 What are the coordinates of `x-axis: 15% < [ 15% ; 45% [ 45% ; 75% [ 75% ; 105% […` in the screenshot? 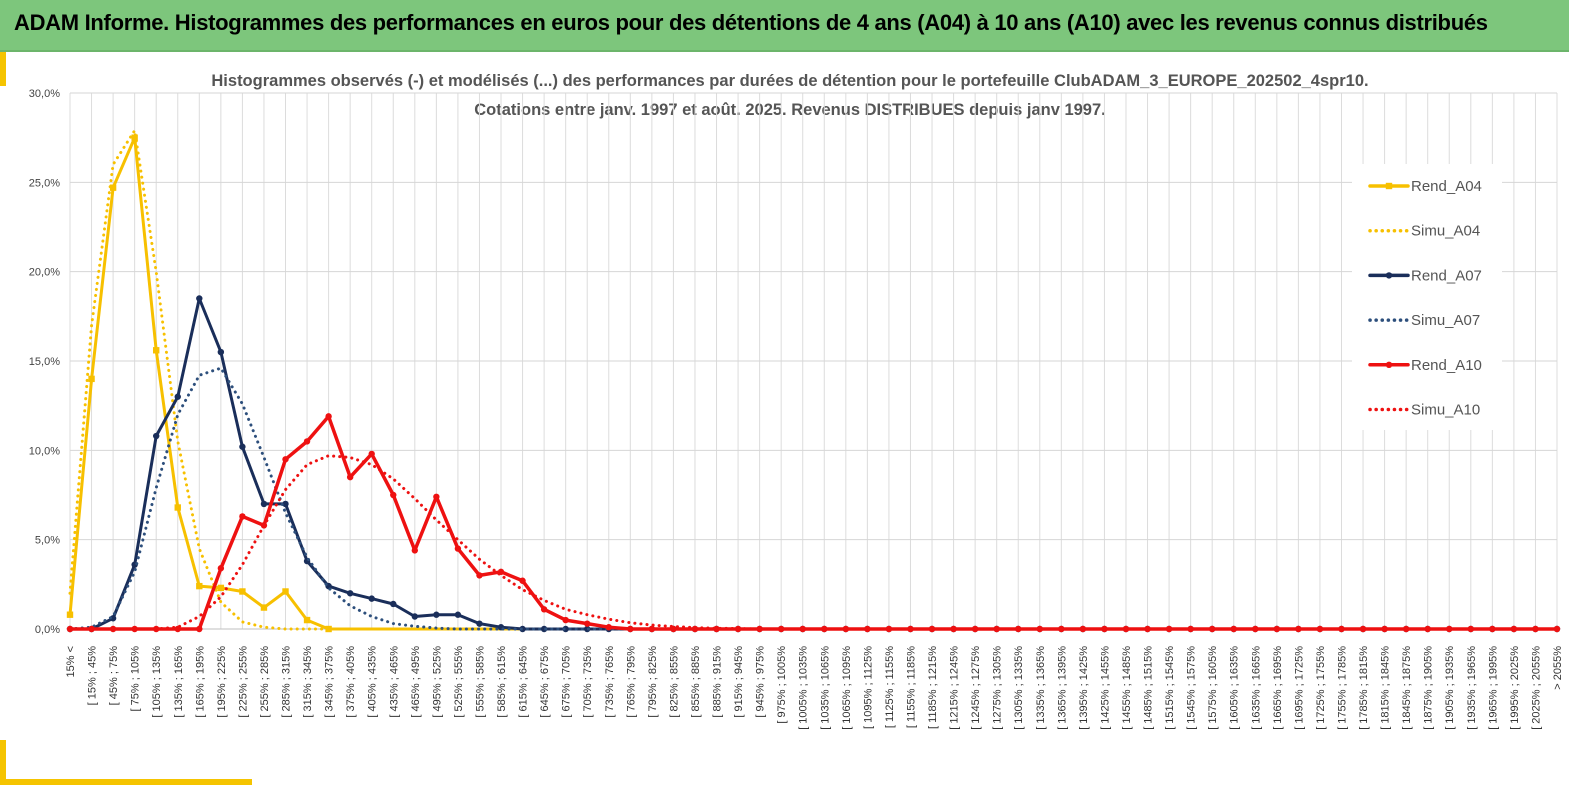 It's located at (814, 688).